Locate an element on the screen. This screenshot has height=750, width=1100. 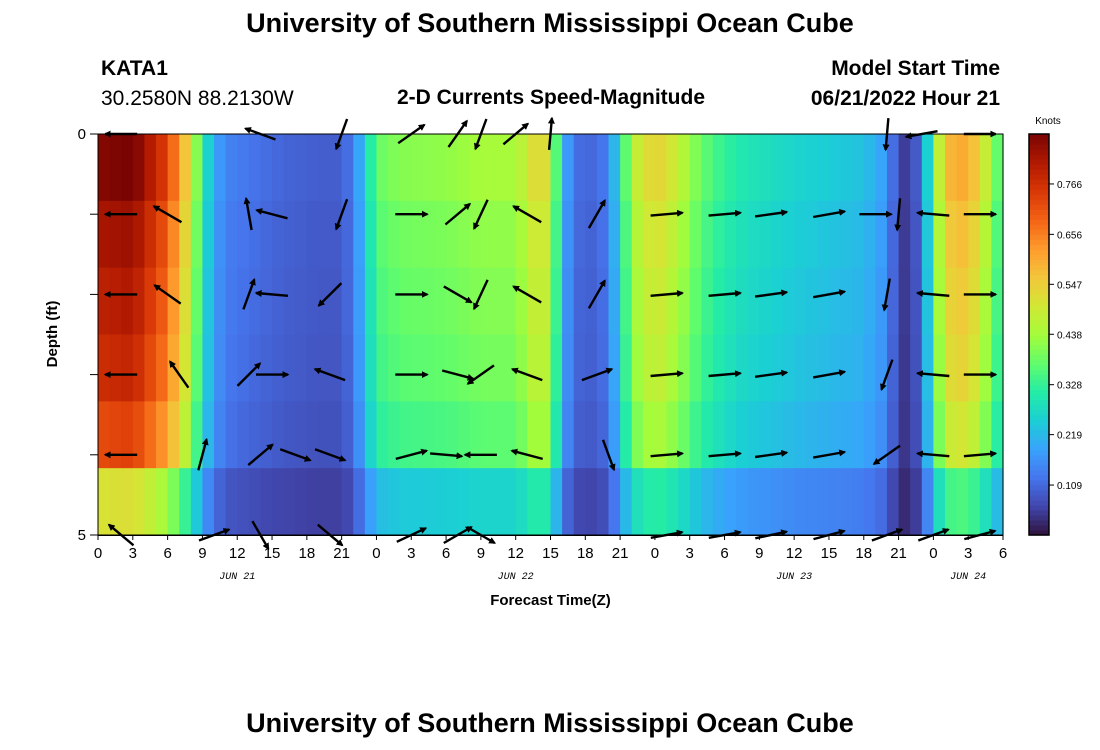
x-tick-label: 18 is located at coordinates (863, 553).